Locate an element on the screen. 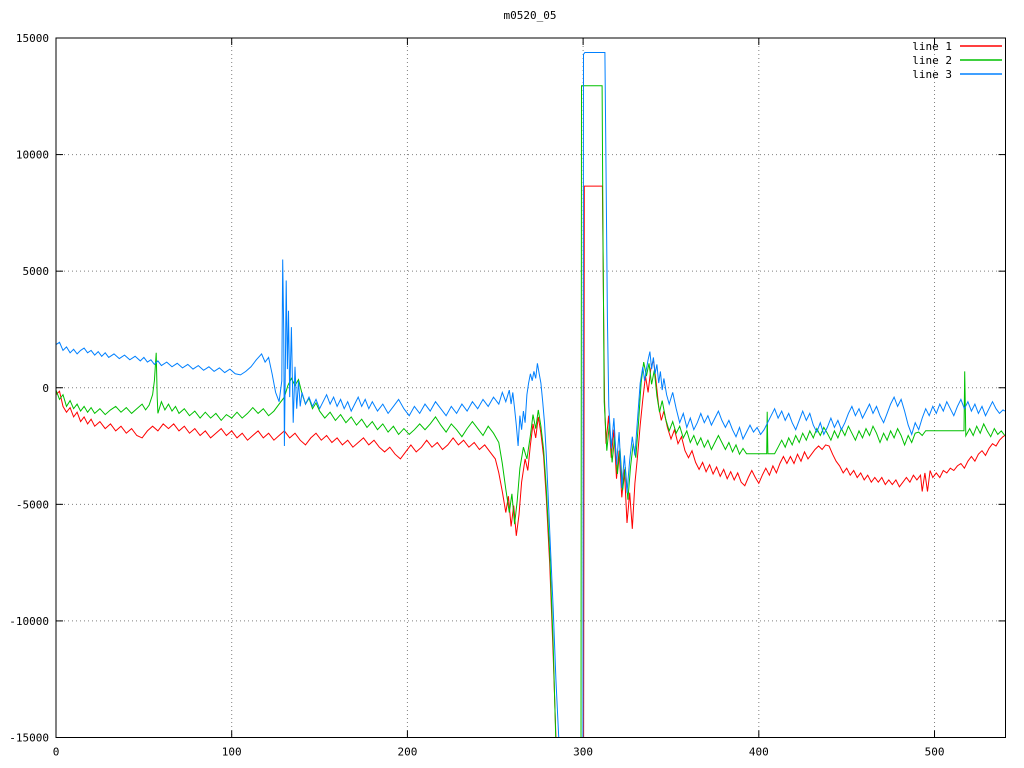 The width and height of the screenshot is (1024, 768). x-tick-label: 400 is located at coordinates (759, 752).